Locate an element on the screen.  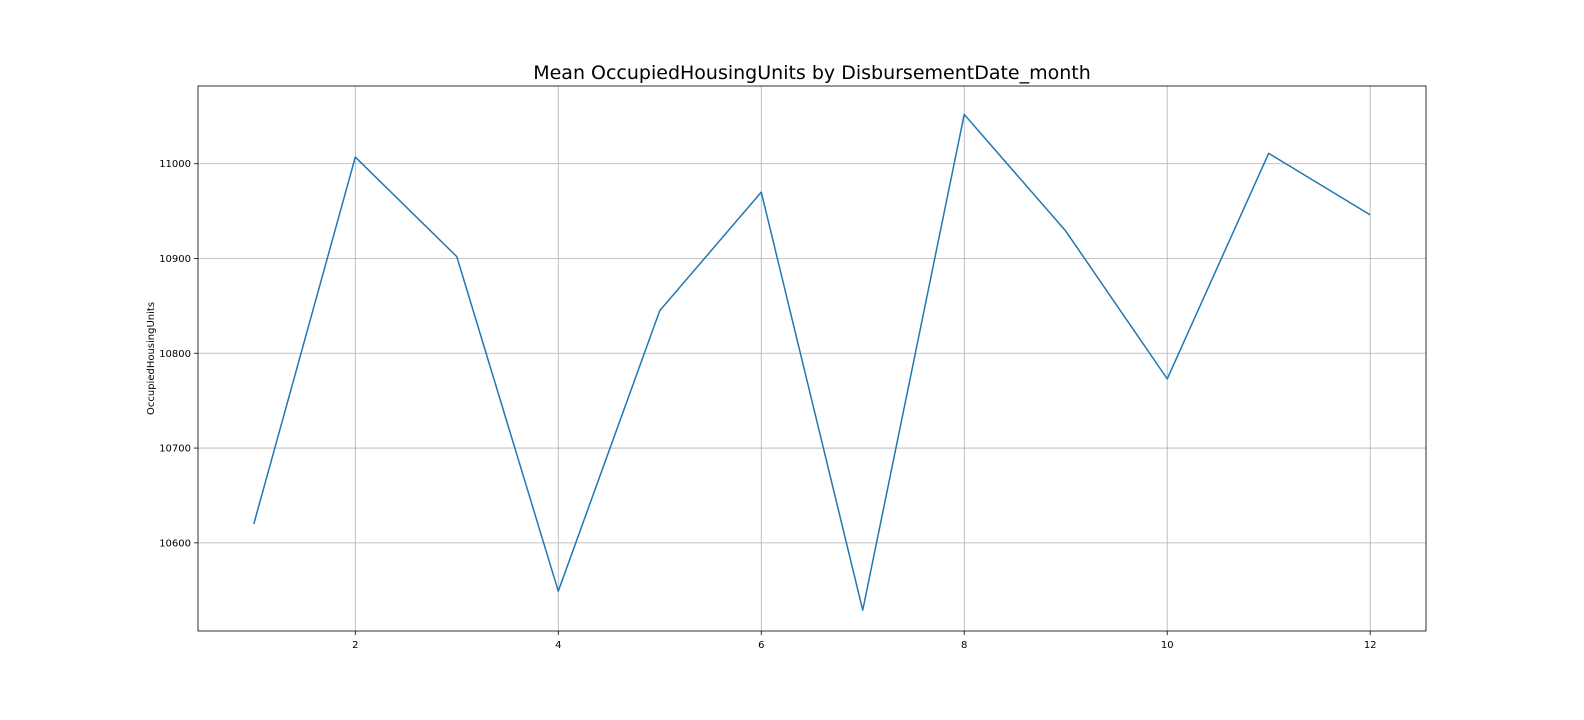
x-tick-label: 10 is located at coordinates (1167, 645).